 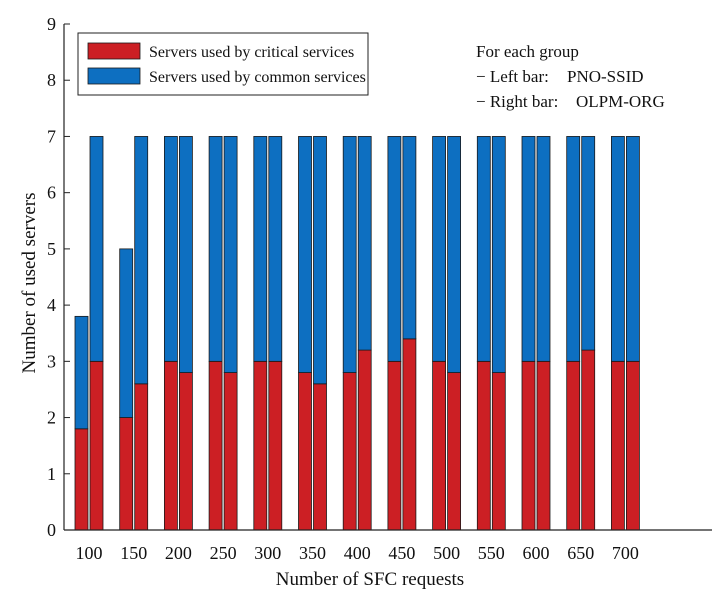 What do you see at coordinates (491, 553) in the screenshot?
I see `x-tick-label: 550` at bounding box center [491, 553].